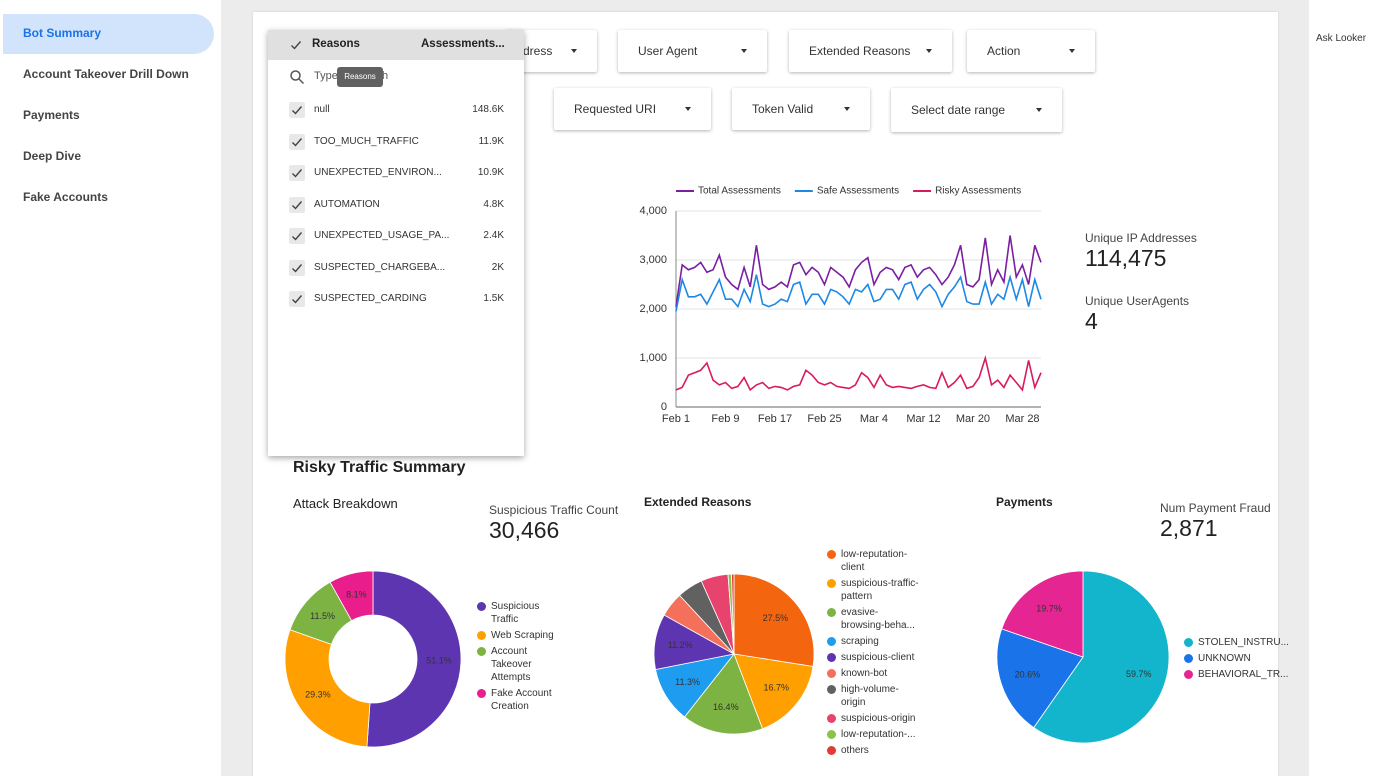 This screenshot has width=1380, height=776. I want to click on search-input: Type, so click(326, 76).